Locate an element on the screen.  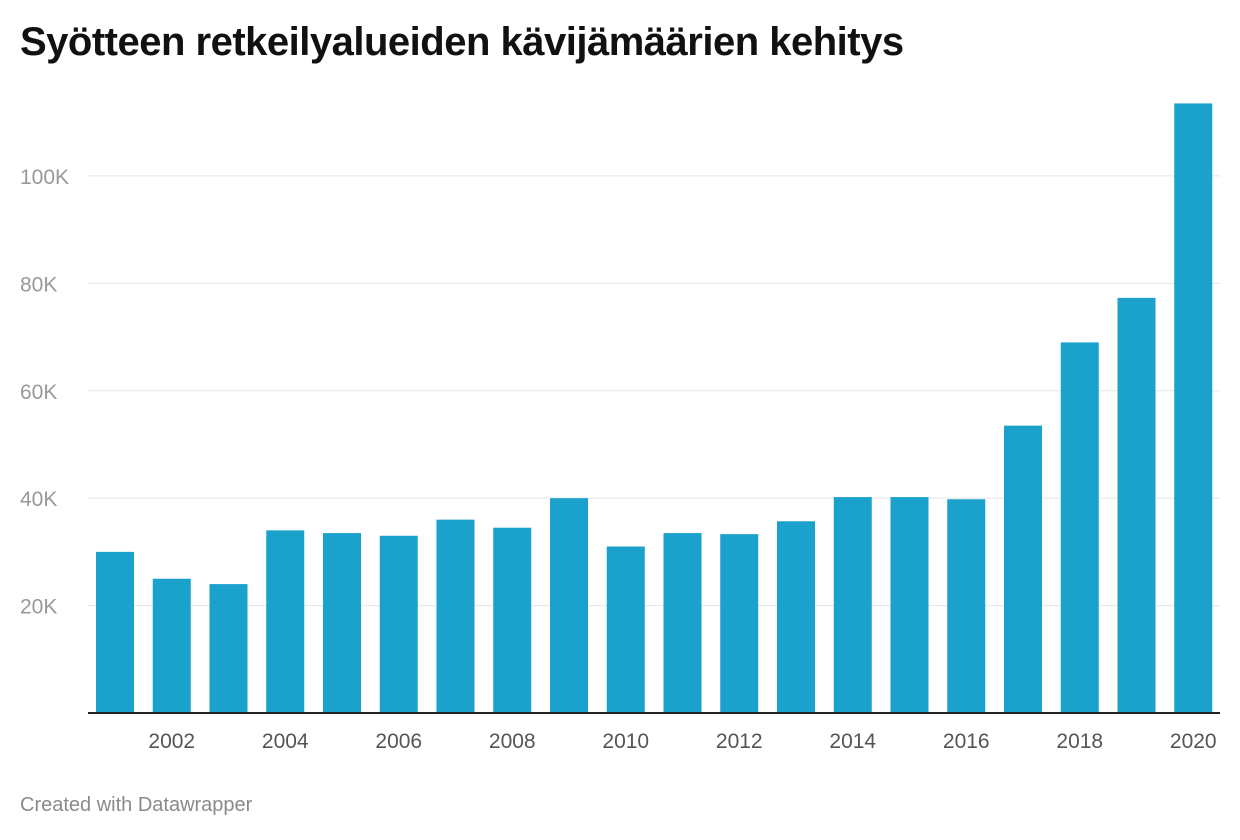
bar-2010 is located at coordinates (625, 629).